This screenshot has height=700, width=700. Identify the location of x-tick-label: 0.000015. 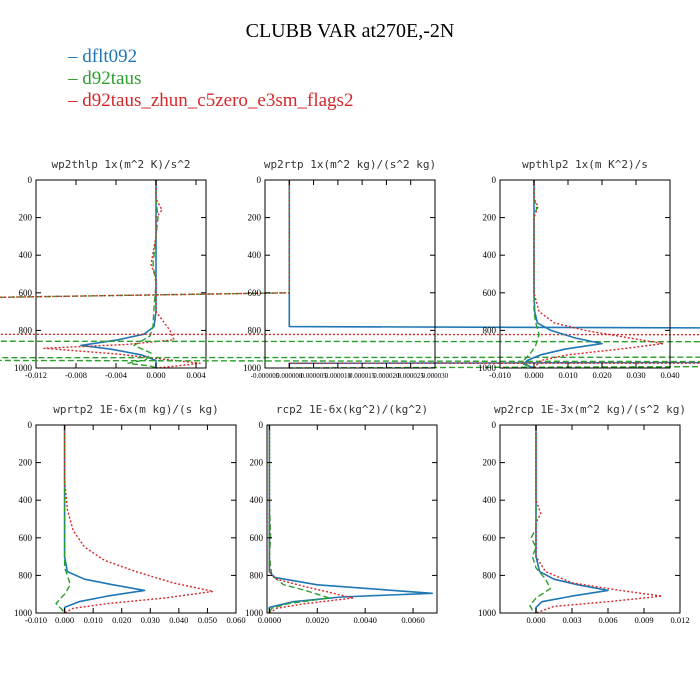
(362, 376).